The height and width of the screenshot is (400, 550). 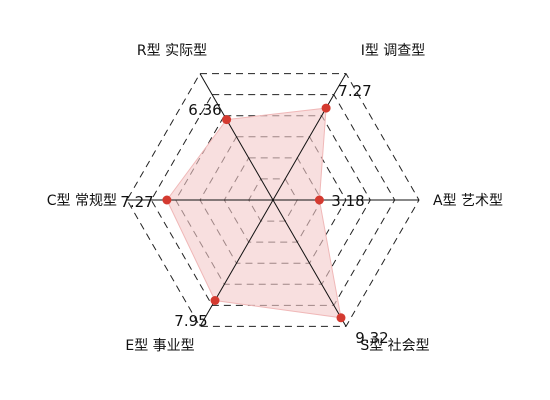 What do you see at coordinates (236, 263) in the screenshot?
I see `axis-line-e` at bounding box center [236, 263].